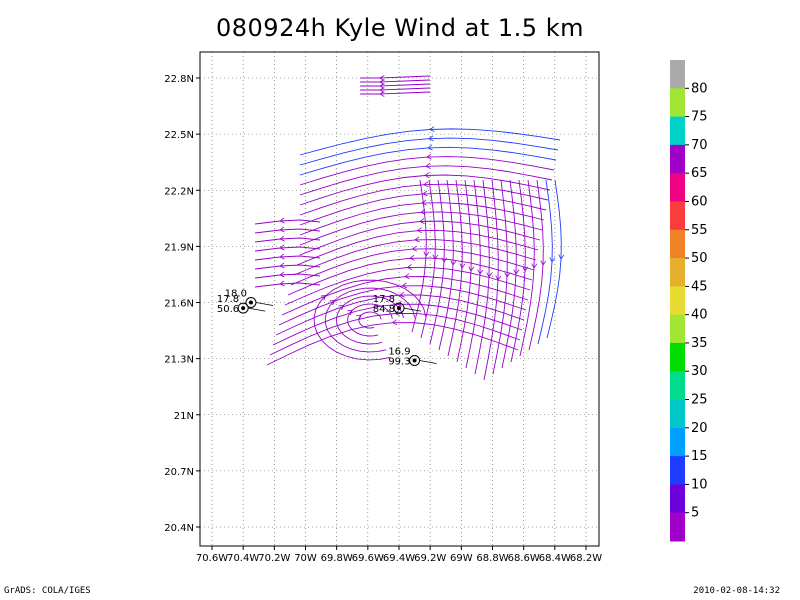  Describe the element at coordinates (699, 428) in the screenshot. I see `colorbar-label: 20` at that location.